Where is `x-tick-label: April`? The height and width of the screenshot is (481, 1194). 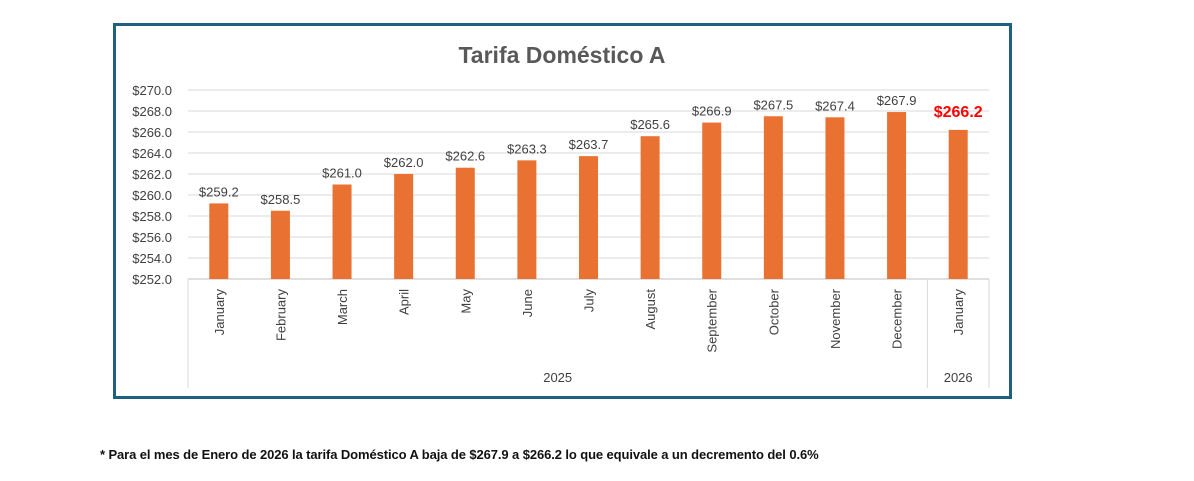
x-tick-label: April is located at coordinates (404, 302).